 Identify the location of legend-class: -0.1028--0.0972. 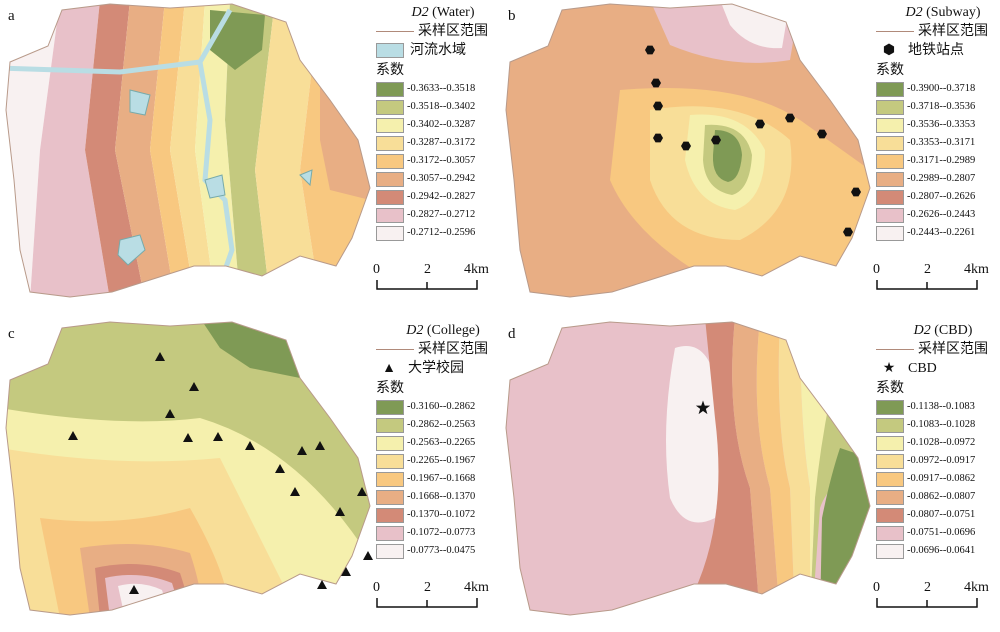
(938, 443).